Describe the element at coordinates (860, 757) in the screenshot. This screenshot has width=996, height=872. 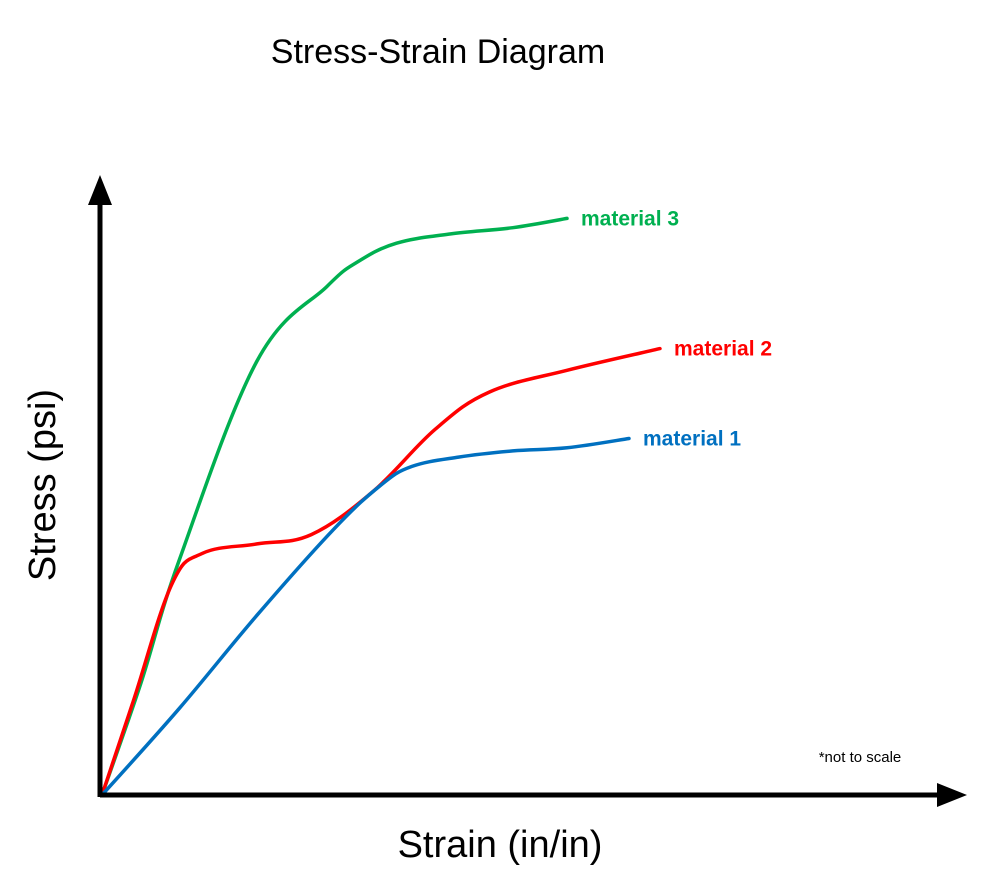
I see `not-to-scale-note: *not to scale` at that location.